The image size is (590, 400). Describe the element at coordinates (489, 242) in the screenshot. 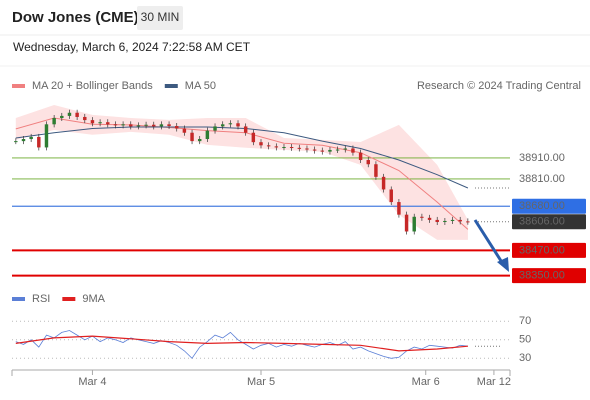

I see `forecast-arrow` at that location.